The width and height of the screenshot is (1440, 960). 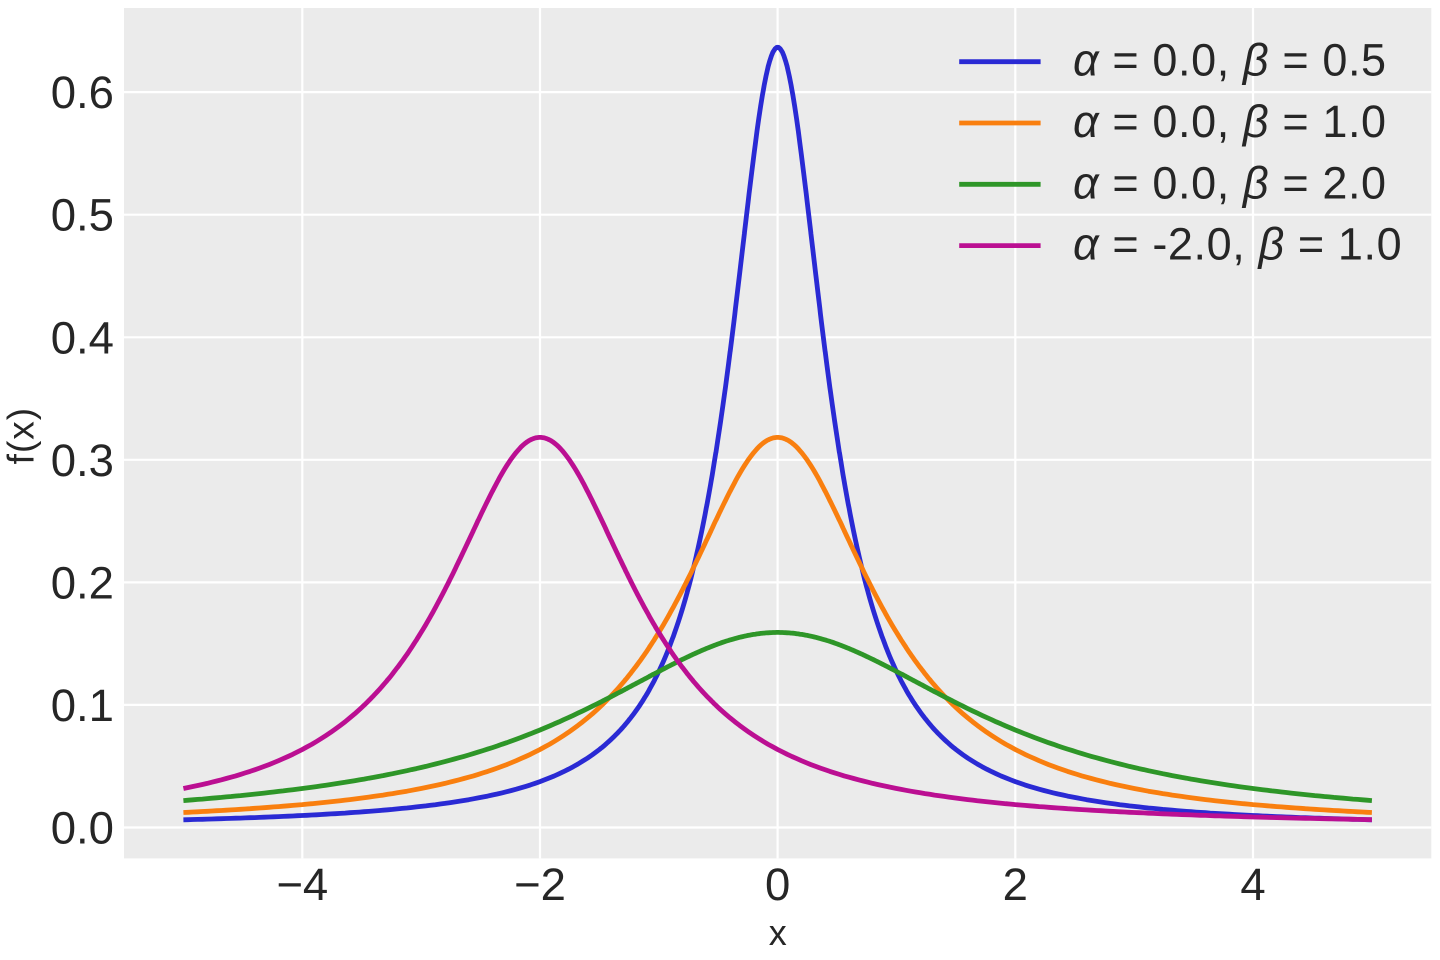 What do you see at coordinates (82, 460) in the screenshot?
I see `svg-text: 0.3` at bounding box center [82, 460].